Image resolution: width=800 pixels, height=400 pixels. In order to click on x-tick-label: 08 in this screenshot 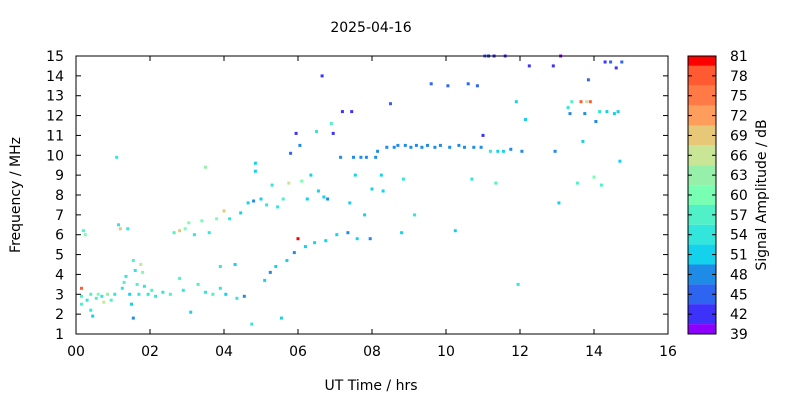, I will do `click(372, 352)`.